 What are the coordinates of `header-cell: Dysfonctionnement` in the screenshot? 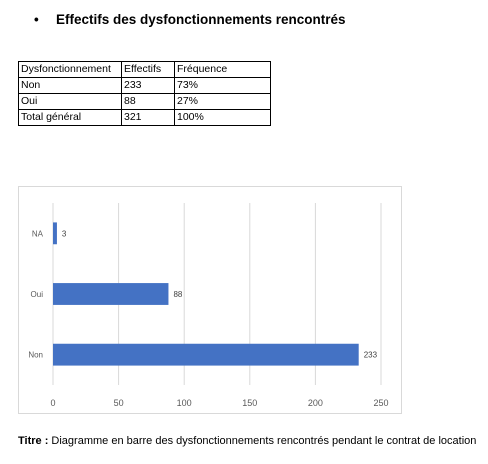 It's located at (70, 69).